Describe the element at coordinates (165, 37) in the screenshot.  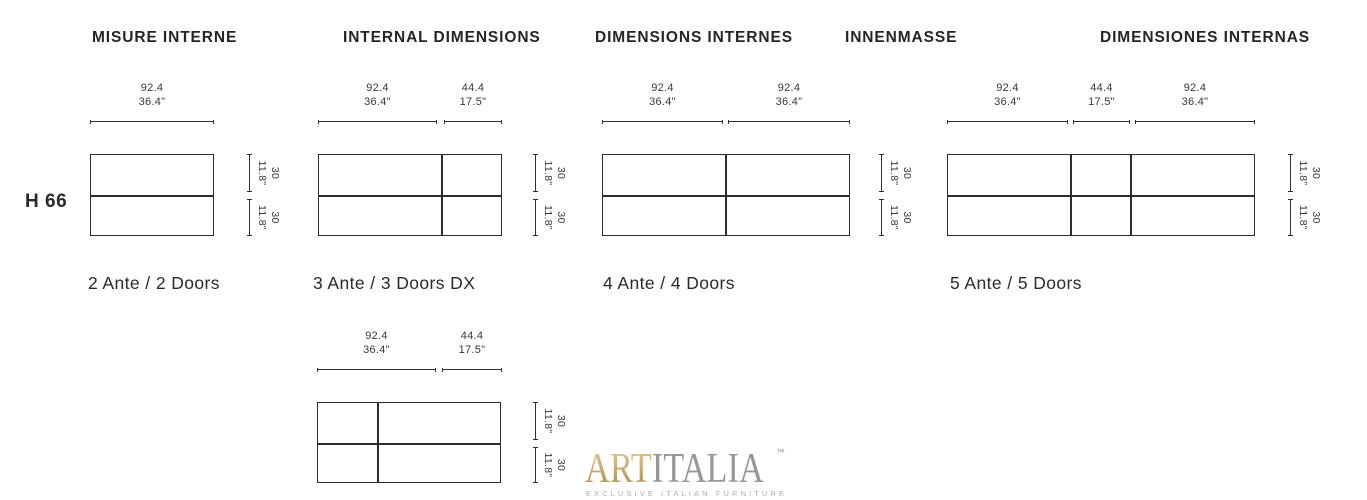
I see `column-header: MISURE INTERNE` at that location.